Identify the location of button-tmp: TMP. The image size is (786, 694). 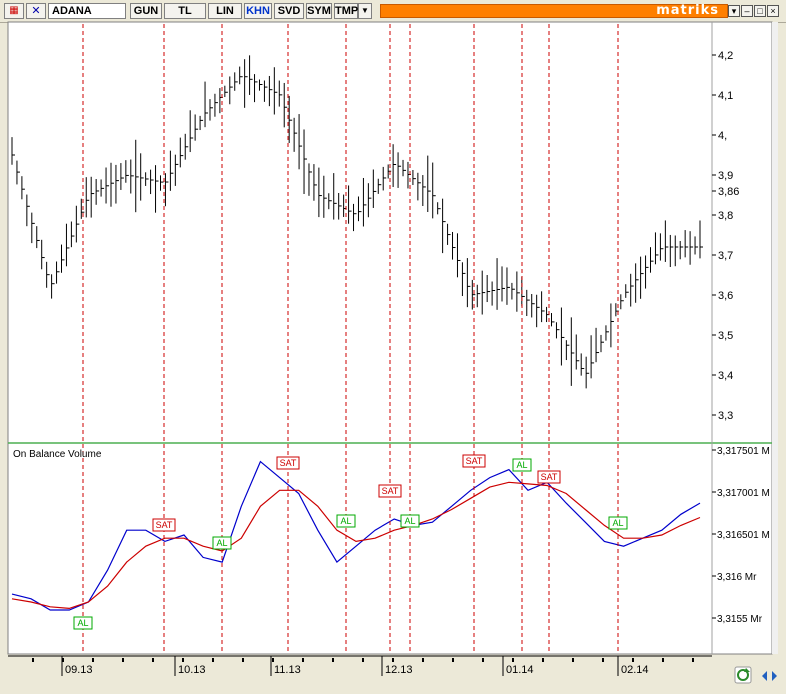
(346, 11).